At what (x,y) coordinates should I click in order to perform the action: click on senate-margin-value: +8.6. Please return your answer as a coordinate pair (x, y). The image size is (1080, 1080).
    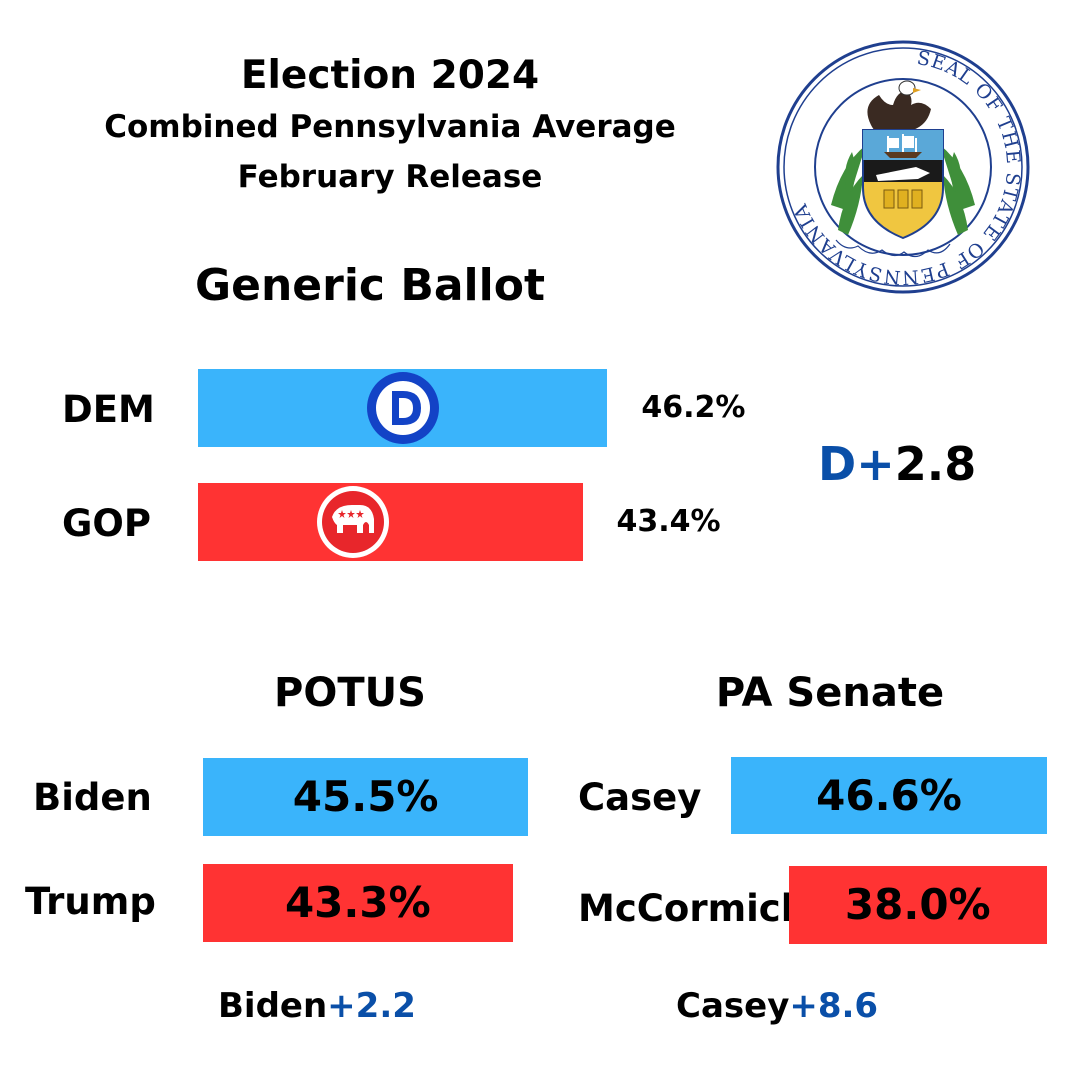
    Looking at the image, I should click on (834, 1006).